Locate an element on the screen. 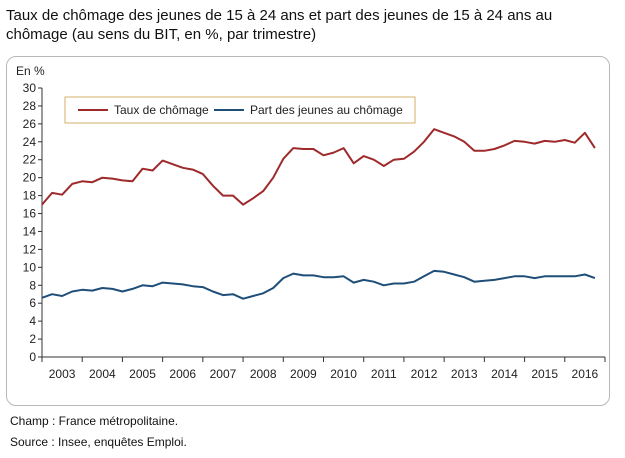 This screenshot has width=625, height=458. x-tick-label: 2008 is located at coordinates (263, 374).